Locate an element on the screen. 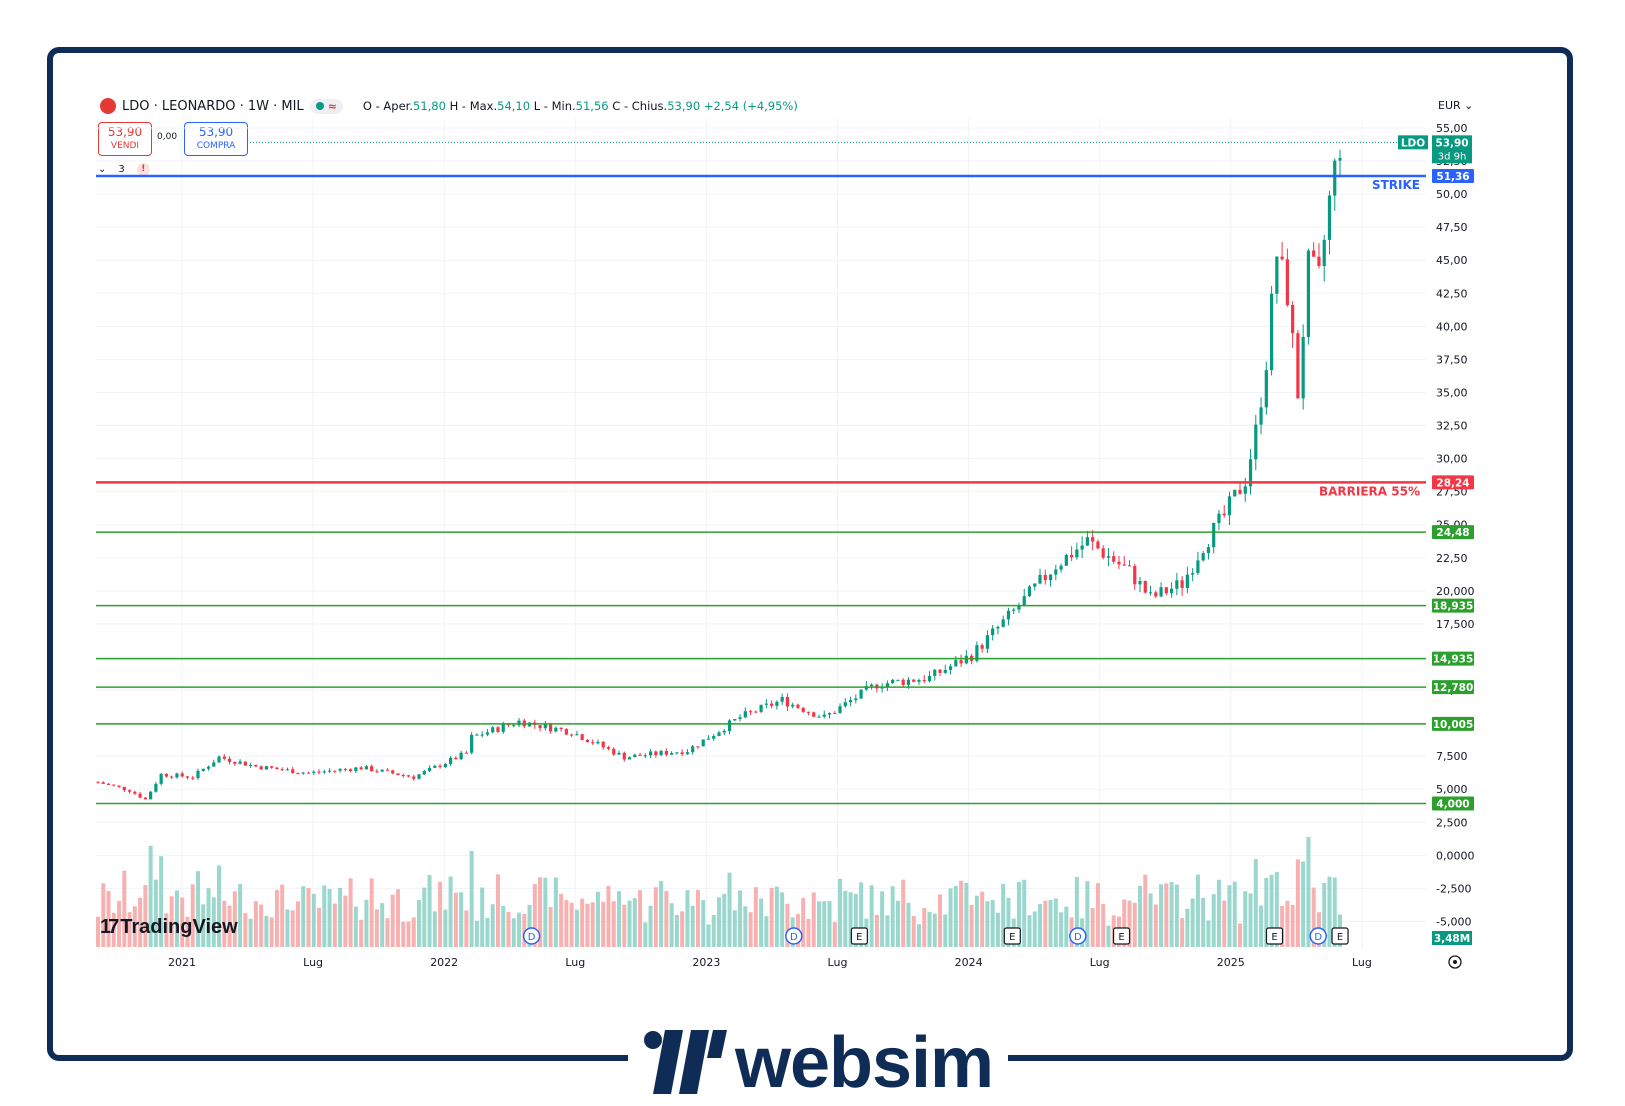  tradingview-logo: 17 TradingView is located at coordinates (169, 927).